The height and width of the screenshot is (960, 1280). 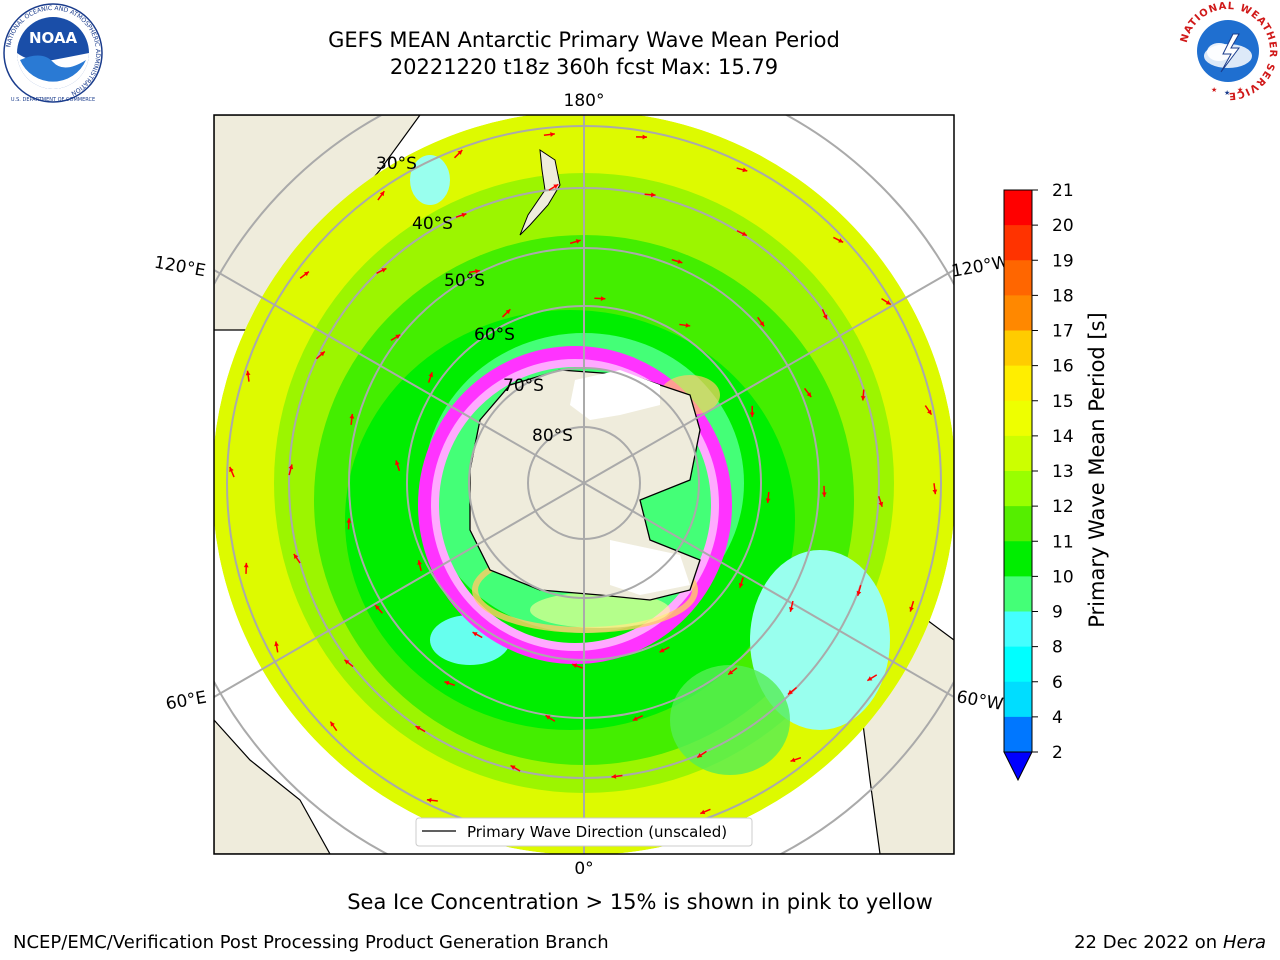 I want to click on colorbar-tick-label: 19, so click(x=1063, y=261).